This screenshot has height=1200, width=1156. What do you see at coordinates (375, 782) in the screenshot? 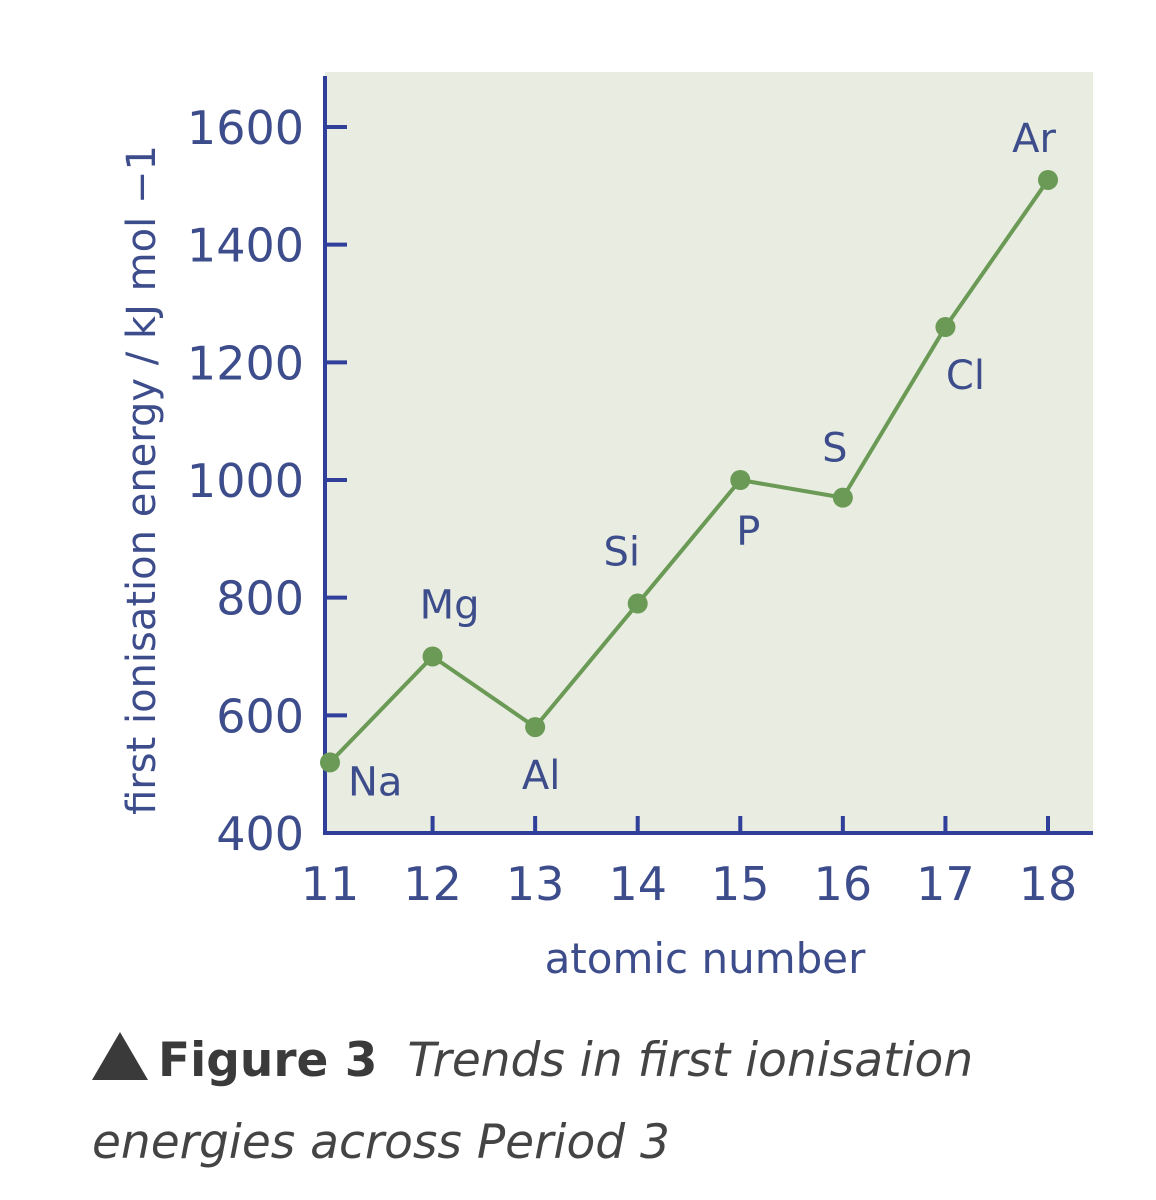
I see `point-label: Na` at bounding box center [375, 782].